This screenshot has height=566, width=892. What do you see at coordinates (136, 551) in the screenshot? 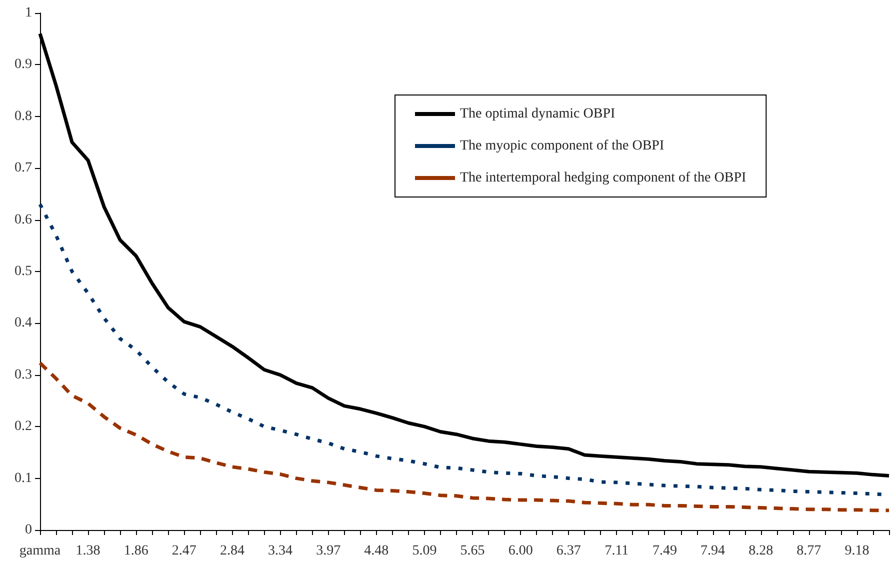
I see `x-tick-label: 1.86` at bounding box center [136, 551].